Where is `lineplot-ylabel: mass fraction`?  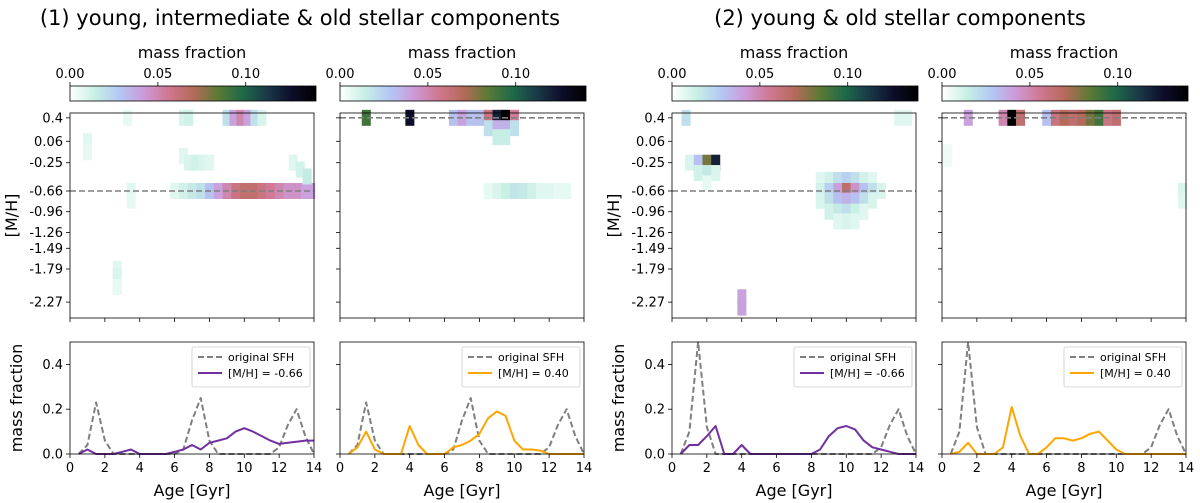 lineplot-ylabel: mass fraction is located at coordinates (618, 398).